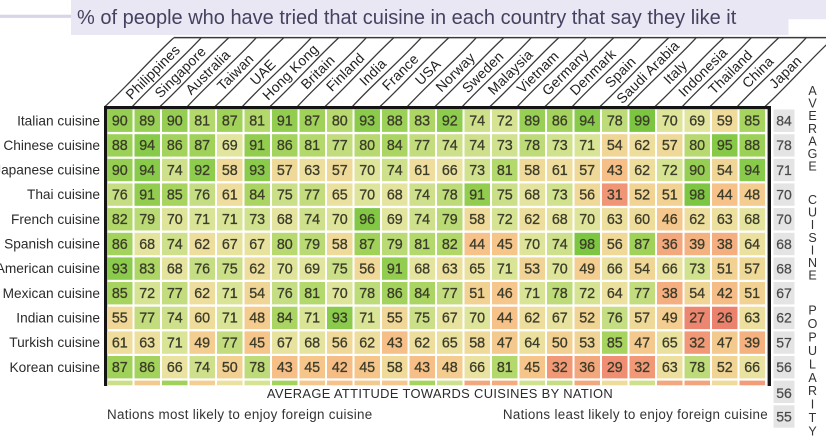 This screenshot has width=826, height=443. I want to click on svg-text: 31, so click(615, 195).